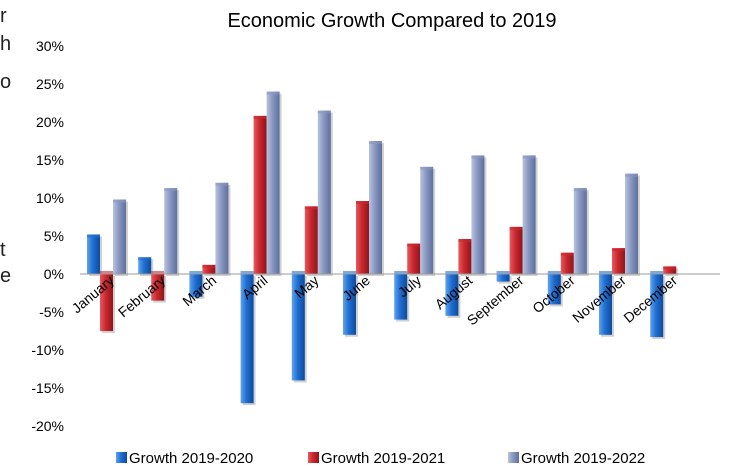 Image resolution: width=748 pixels, height=469 pixels. Describe the element at coordinates (50, 46) in the screenshot. I see `y-tick-label: 30%` at that location.